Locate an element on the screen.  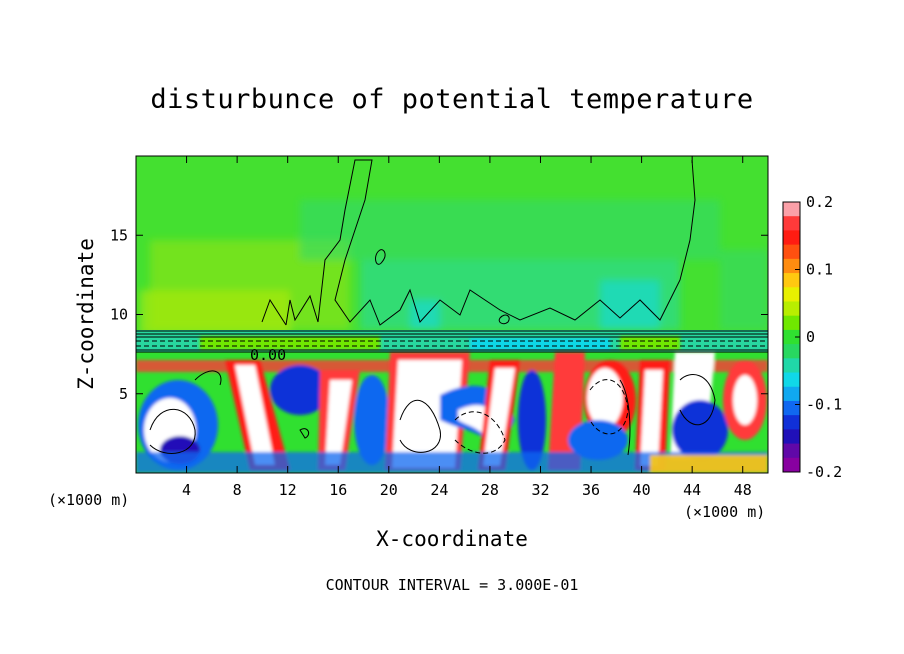
x-tick-label-20: 20 is located at coordinates (389, 490).